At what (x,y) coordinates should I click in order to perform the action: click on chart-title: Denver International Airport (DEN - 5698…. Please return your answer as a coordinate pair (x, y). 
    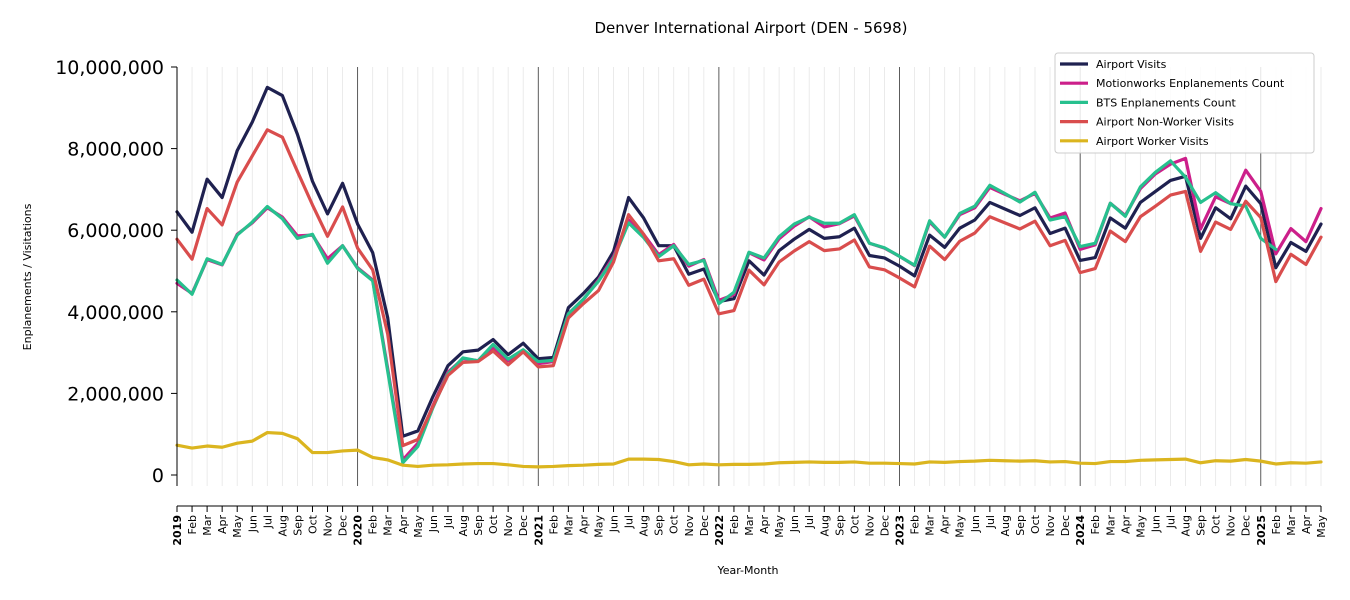
    Looking at the image, I should click on (750, 28).